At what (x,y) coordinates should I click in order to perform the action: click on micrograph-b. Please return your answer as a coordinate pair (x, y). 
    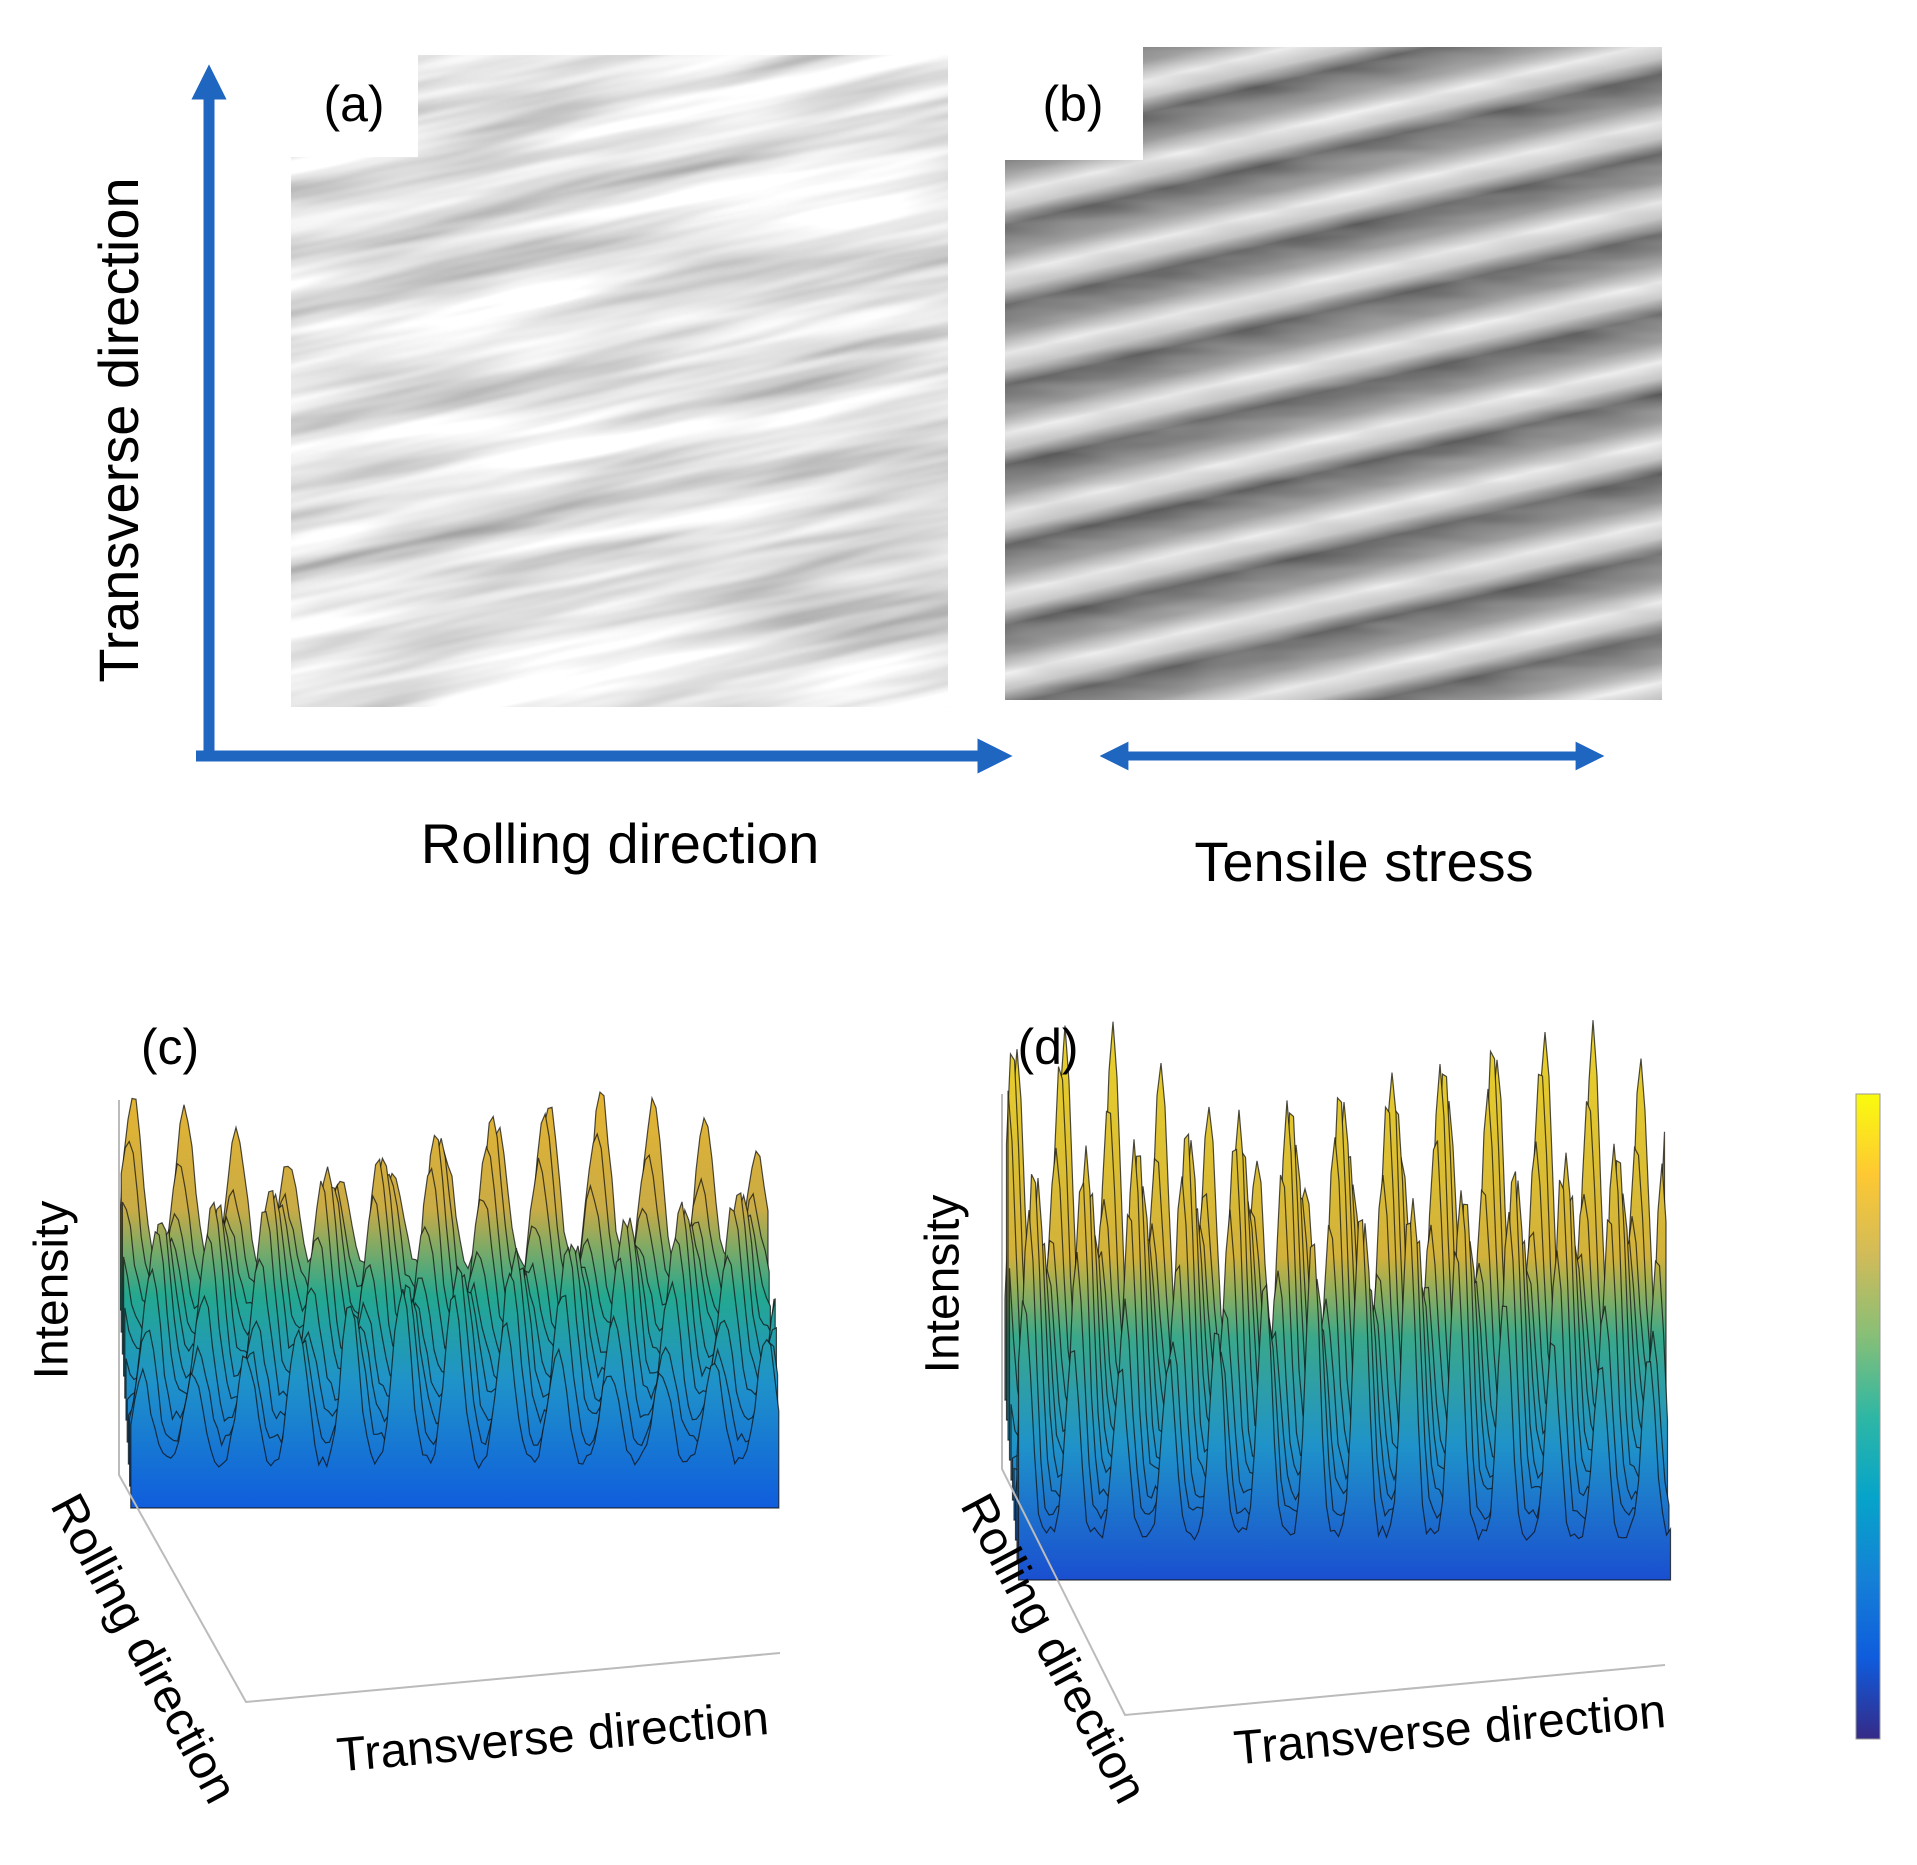
    Looking at the image, I should click on (1333, 373).